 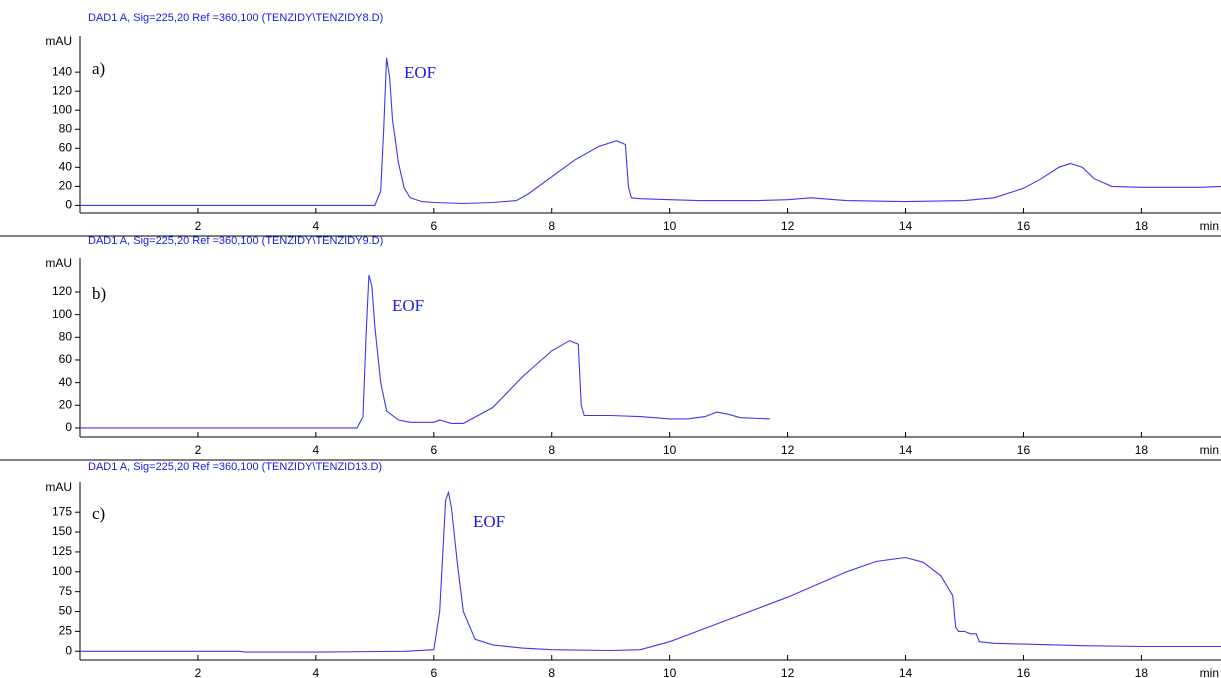 What do you see at coordinates (62, 551) in the screenshot?
I see `y-tick-label: 125` at bounding box center [62, 551].